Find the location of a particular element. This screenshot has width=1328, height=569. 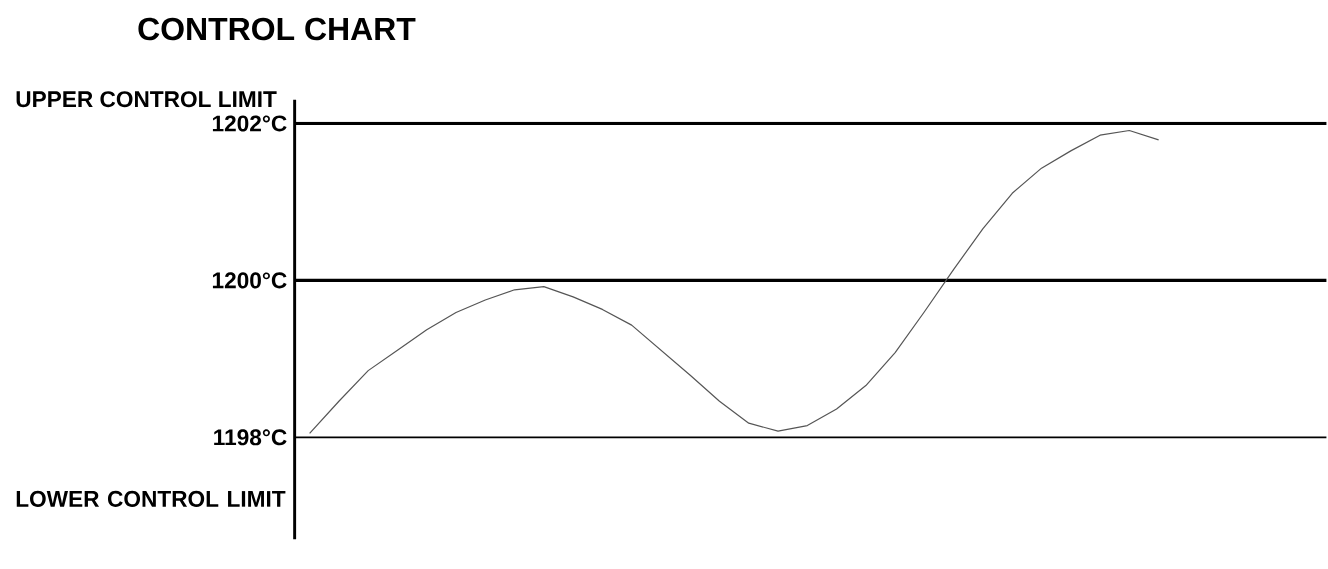

y-tick-label: 1202°C is located at coordinates (249, 123).